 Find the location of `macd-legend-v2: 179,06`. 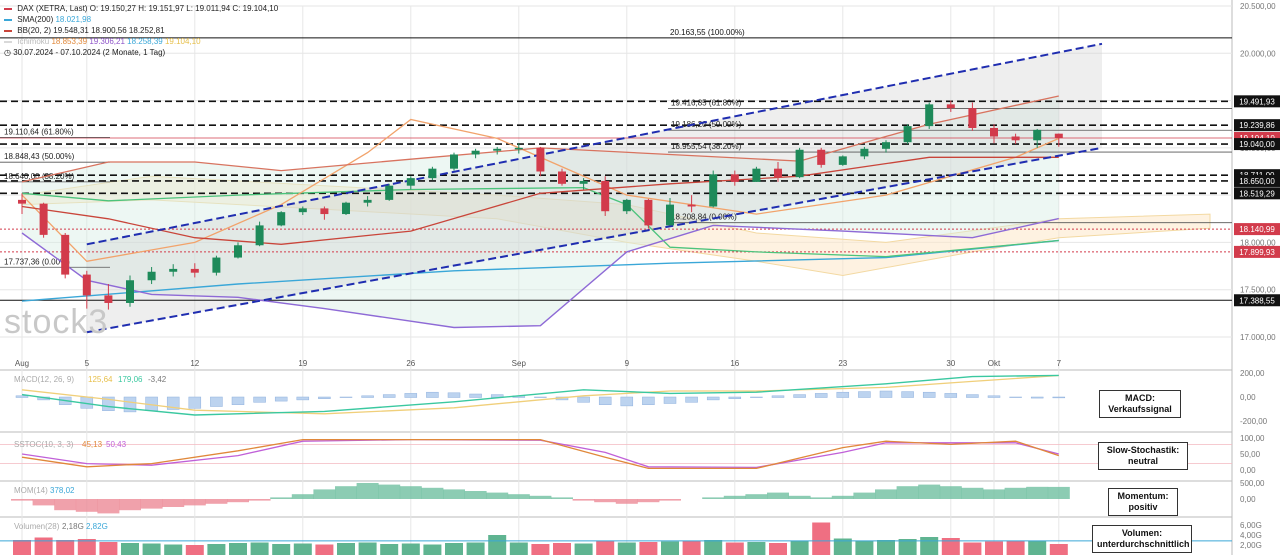

macd-legend-v2: 179,06 is located at coordinates (130, 379).